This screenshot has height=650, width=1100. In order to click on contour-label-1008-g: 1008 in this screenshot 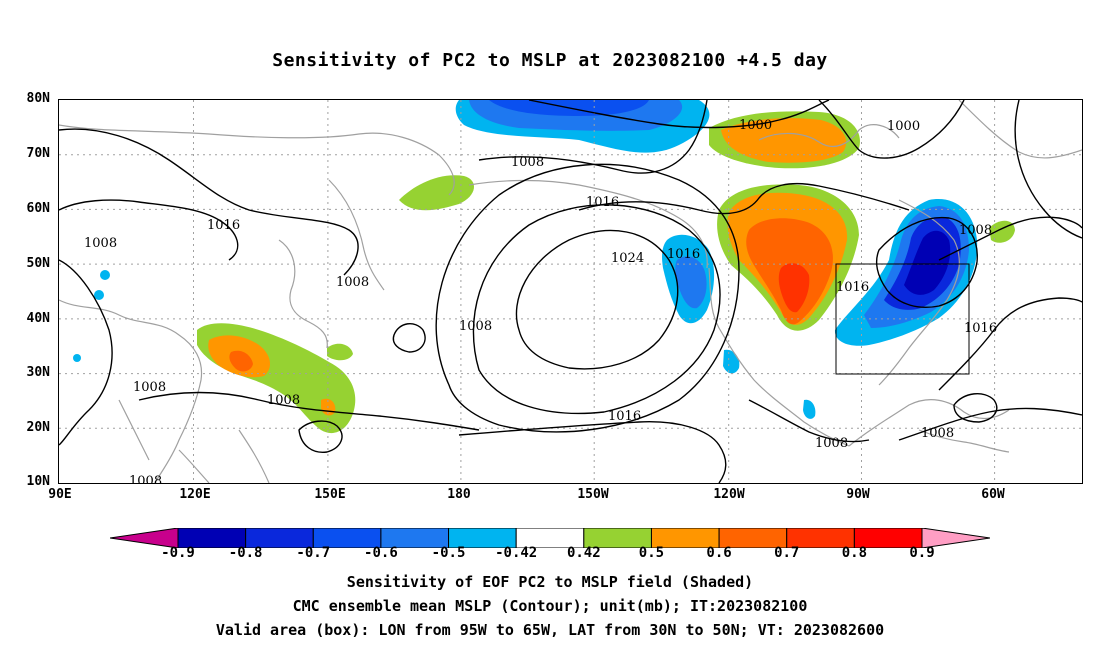, I will do `click(283, 400)`.